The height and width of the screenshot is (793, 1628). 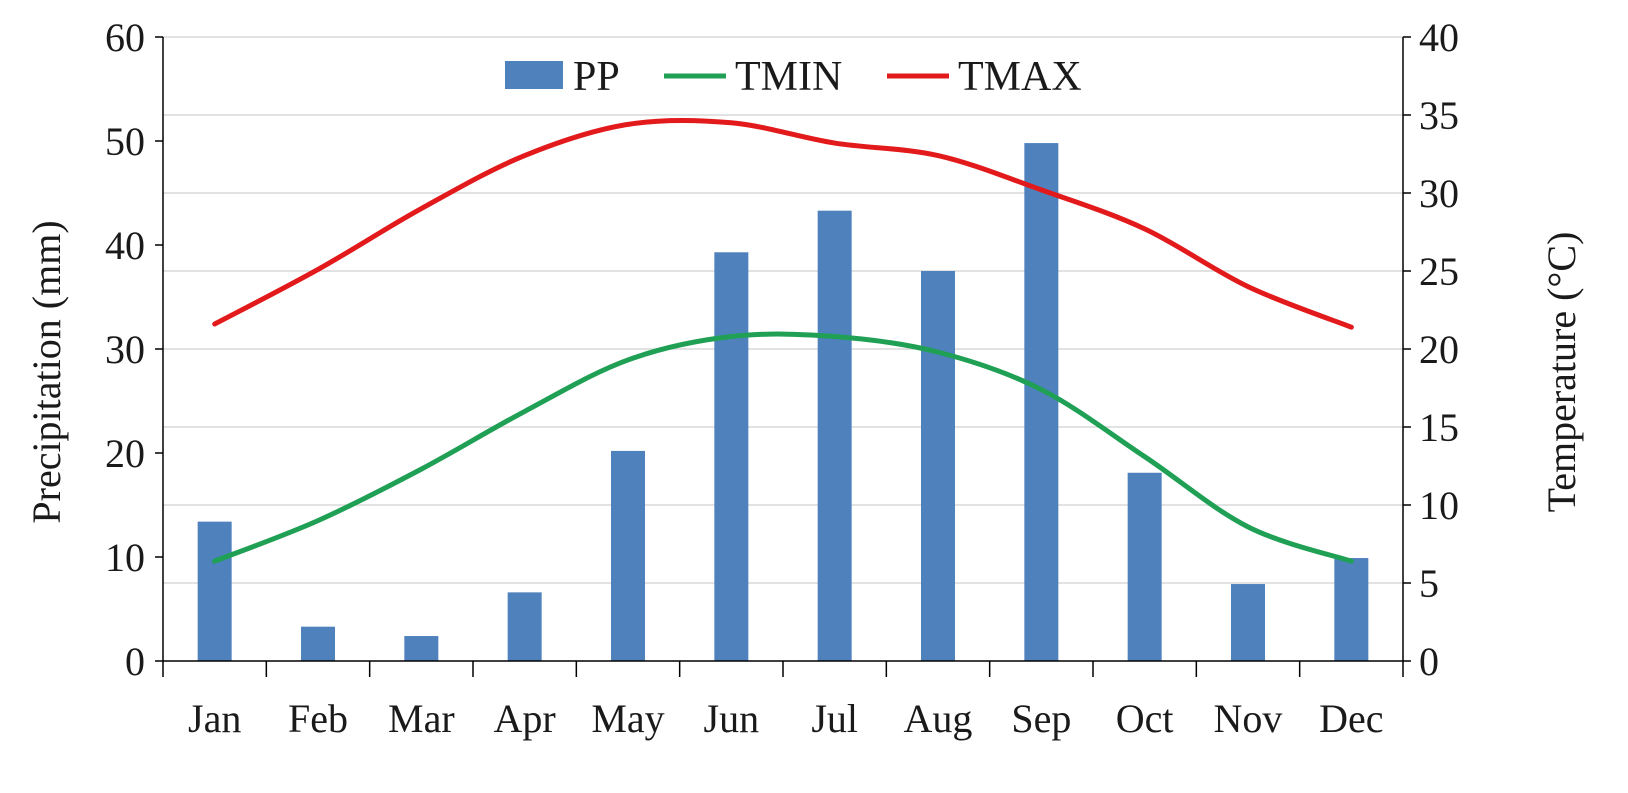 I want to click on bar-pp-may, so click(x=628, y=555).